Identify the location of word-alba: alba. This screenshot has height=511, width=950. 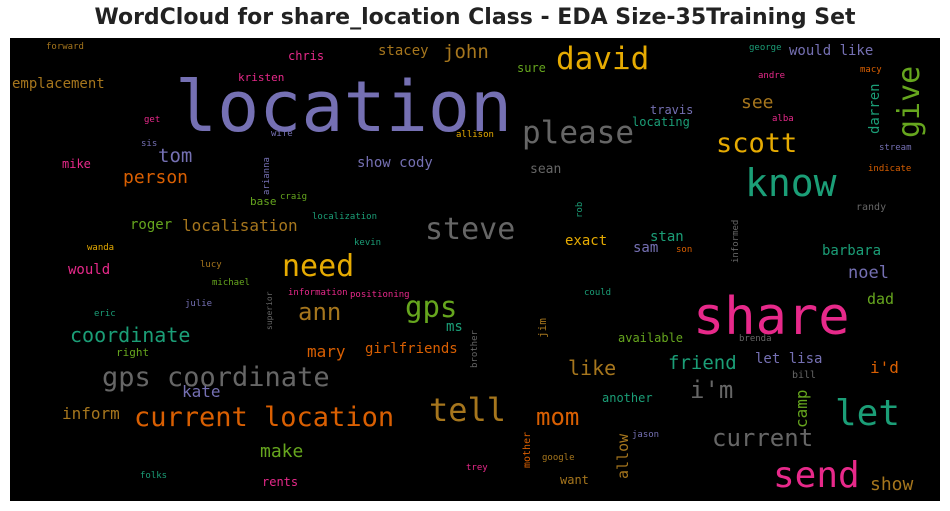
(783, 119).